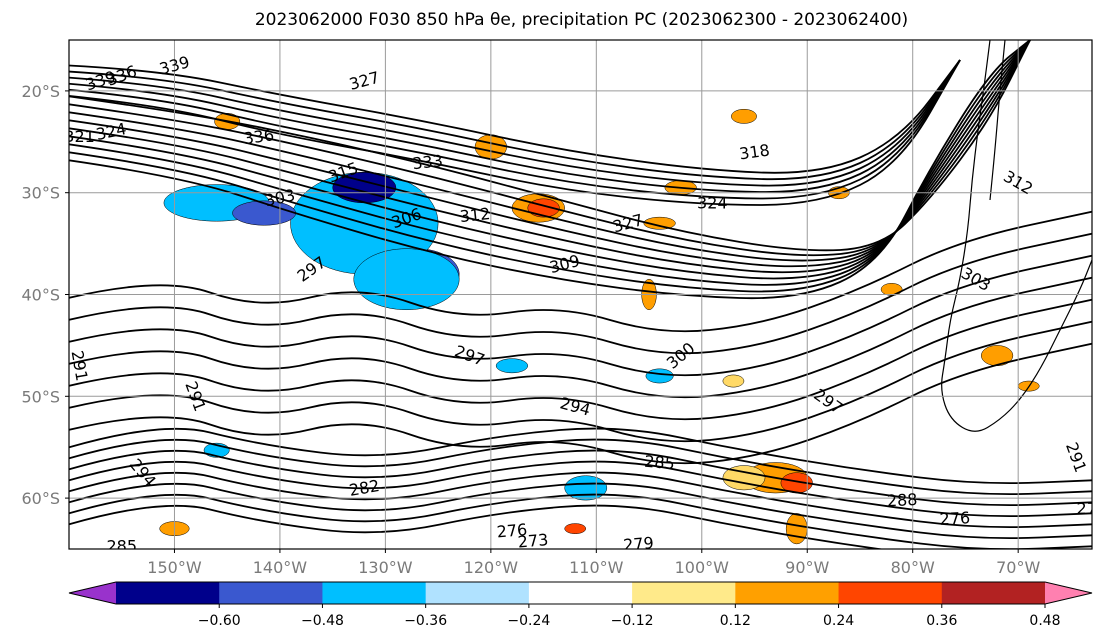 The height and width of the screenshot is (643, 1103). What do you see at coordinates (219, 621) in the screenshot?
I see `colorbar-label: −0.60` at bounding box center [219, 621].